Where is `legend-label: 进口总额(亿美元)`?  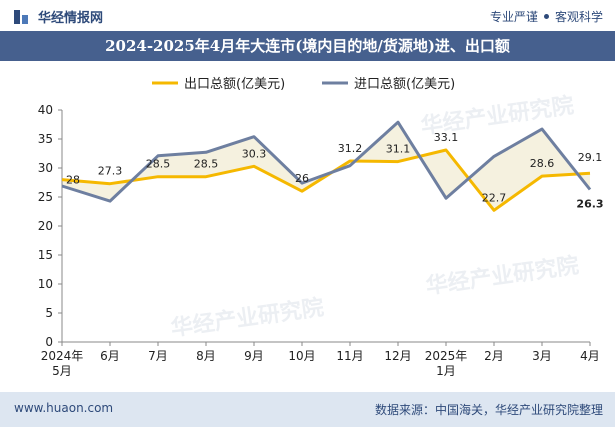 legend-label: 进口总额(亿美元) is located at coordinates (404, 84).